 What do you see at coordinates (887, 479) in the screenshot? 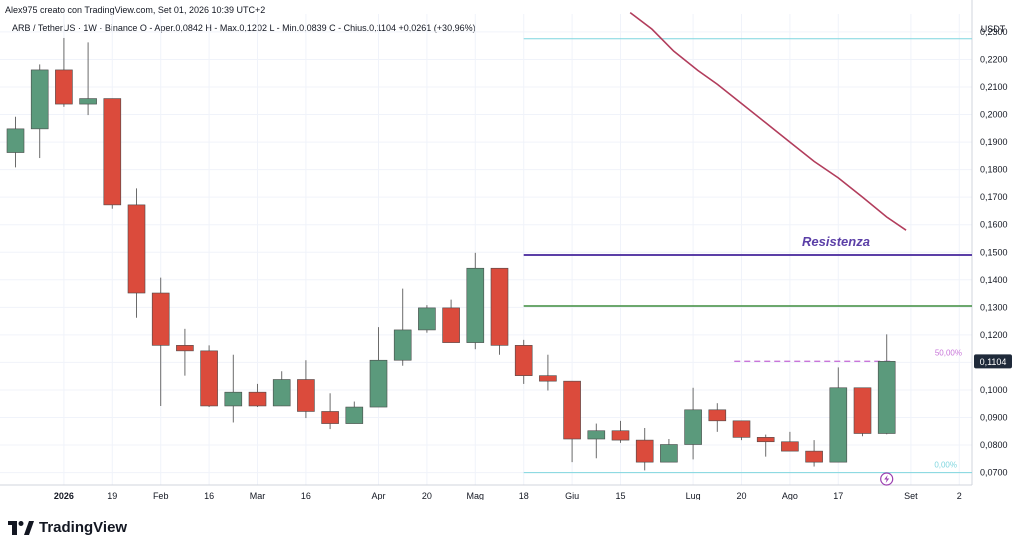
I see `lightning-glyph` at bounding box center [887, 479].